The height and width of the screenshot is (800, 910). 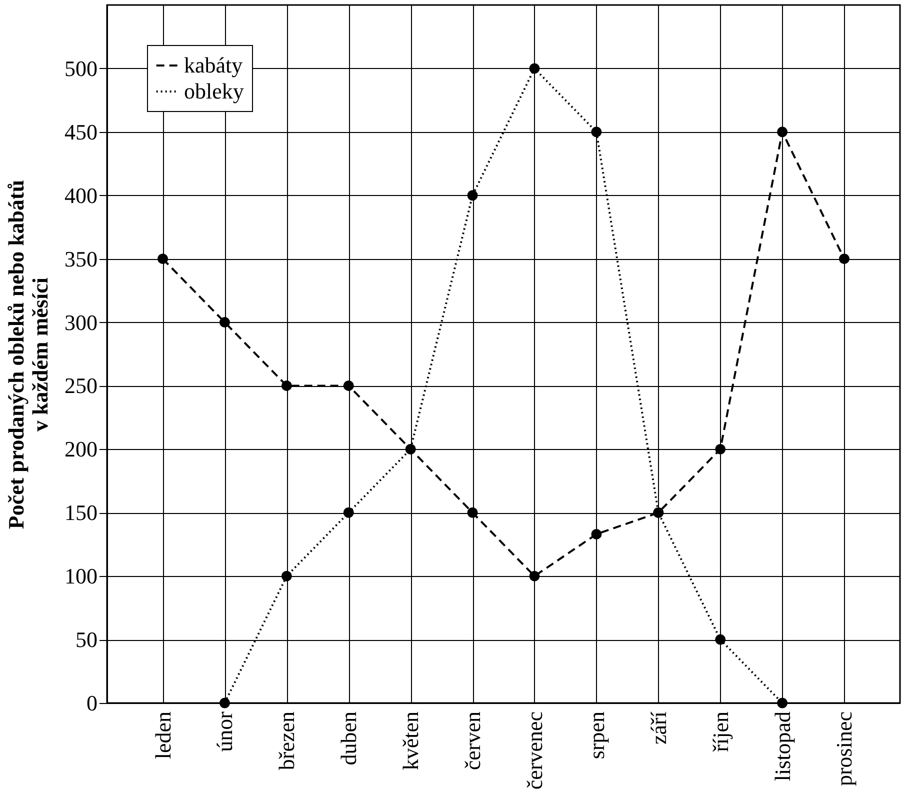 What do you see at coordinates (225, 731) in the screenshot?
I see `x-tick-label: únor` at bounding box center [225, 731].